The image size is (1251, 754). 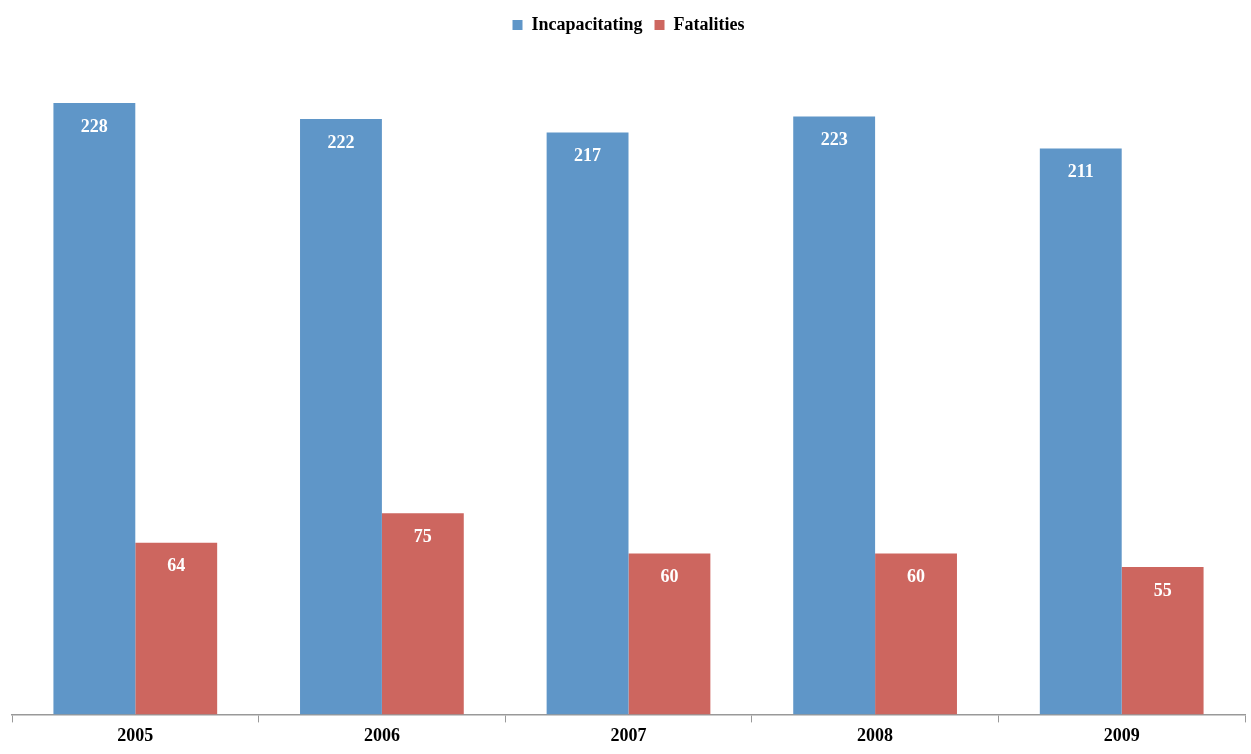 What do you see at coordinates (422, 535) in the screenshot?
I see `data-label: 75` at bounding box center [422, 535].